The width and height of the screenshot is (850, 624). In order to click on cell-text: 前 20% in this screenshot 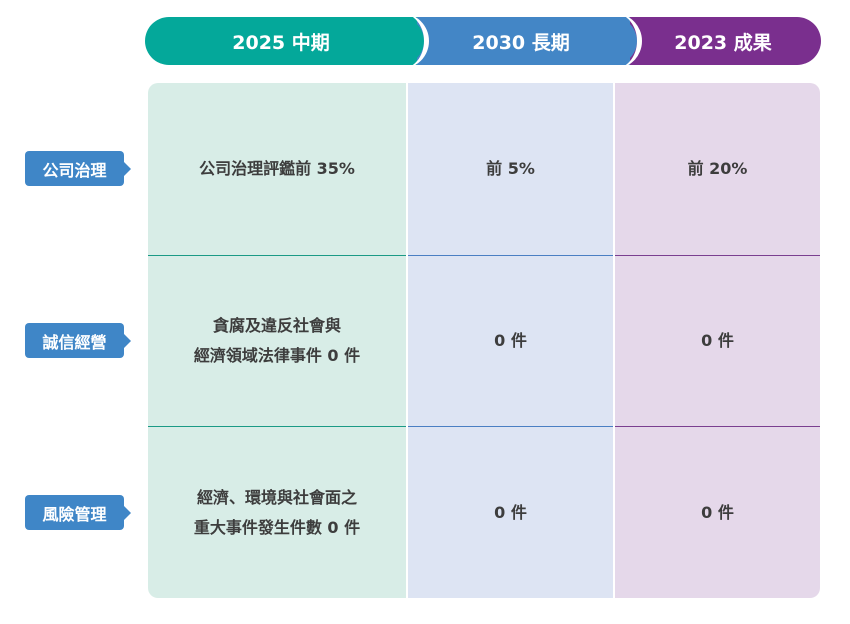, I will do `click(717, 168)`.